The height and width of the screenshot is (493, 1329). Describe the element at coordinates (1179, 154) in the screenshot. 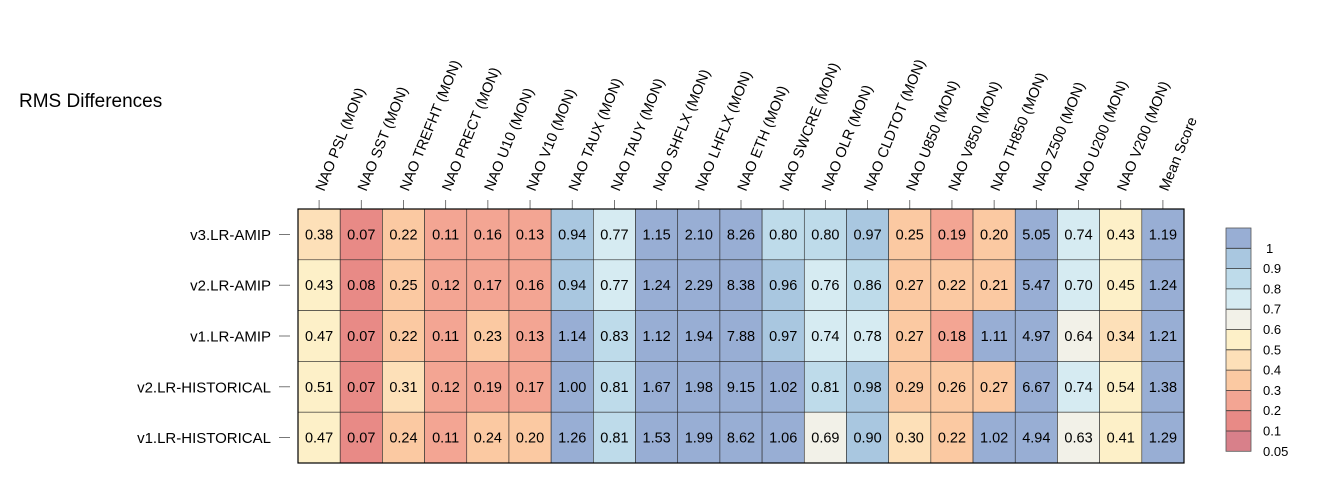

I see `column-label: Mean Score` at that location.